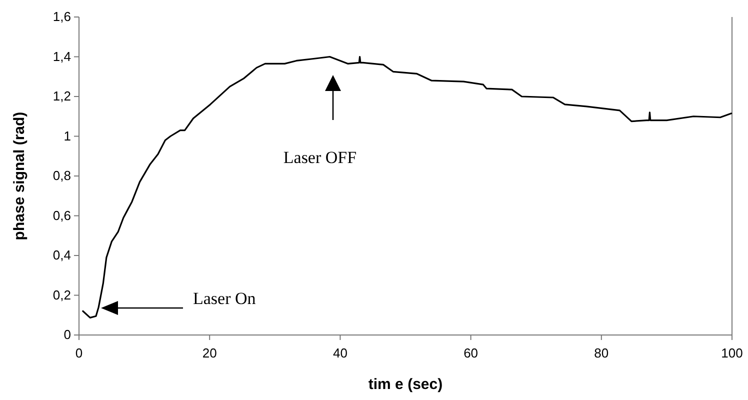 Image resolution: width=748 pixels, height=400 pixels. I want to click on y-tick-label: 1,6, so click(61, 16).